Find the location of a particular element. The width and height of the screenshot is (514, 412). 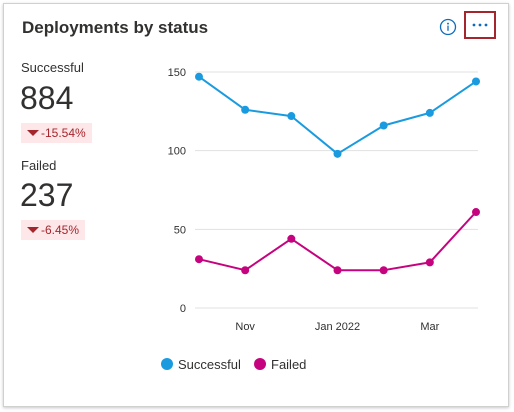

info-icon is located at coordinates (448, 27).